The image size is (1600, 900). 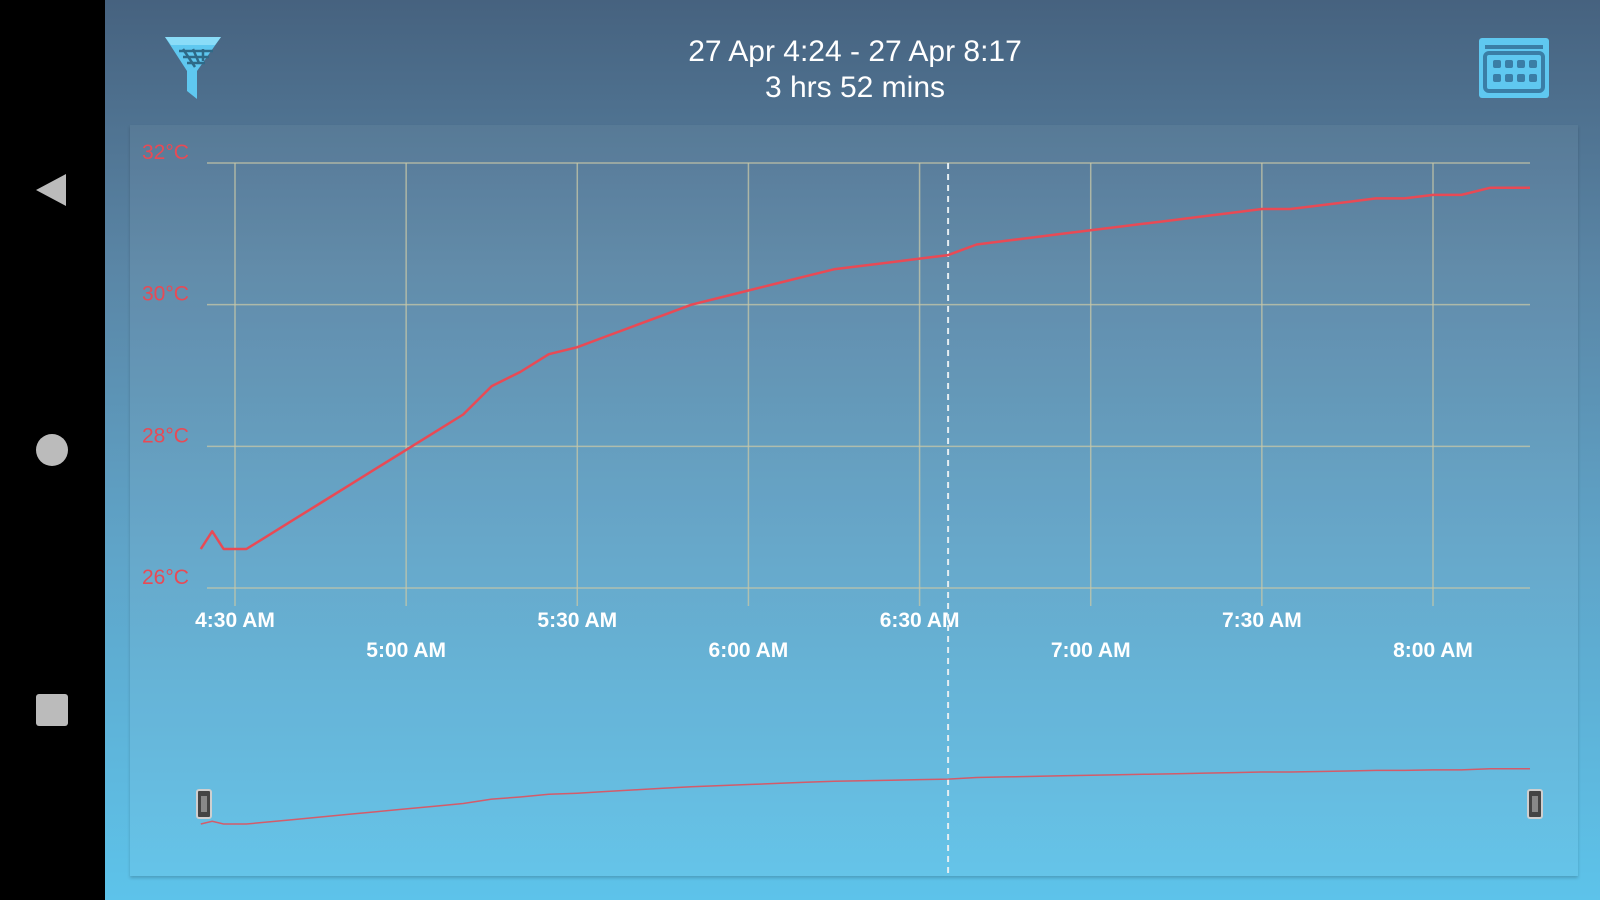 What do you see at coordinates (165, 294) in the screenshot?
I see `y-tick-label: 30°C` at bounding box center [165, 294].